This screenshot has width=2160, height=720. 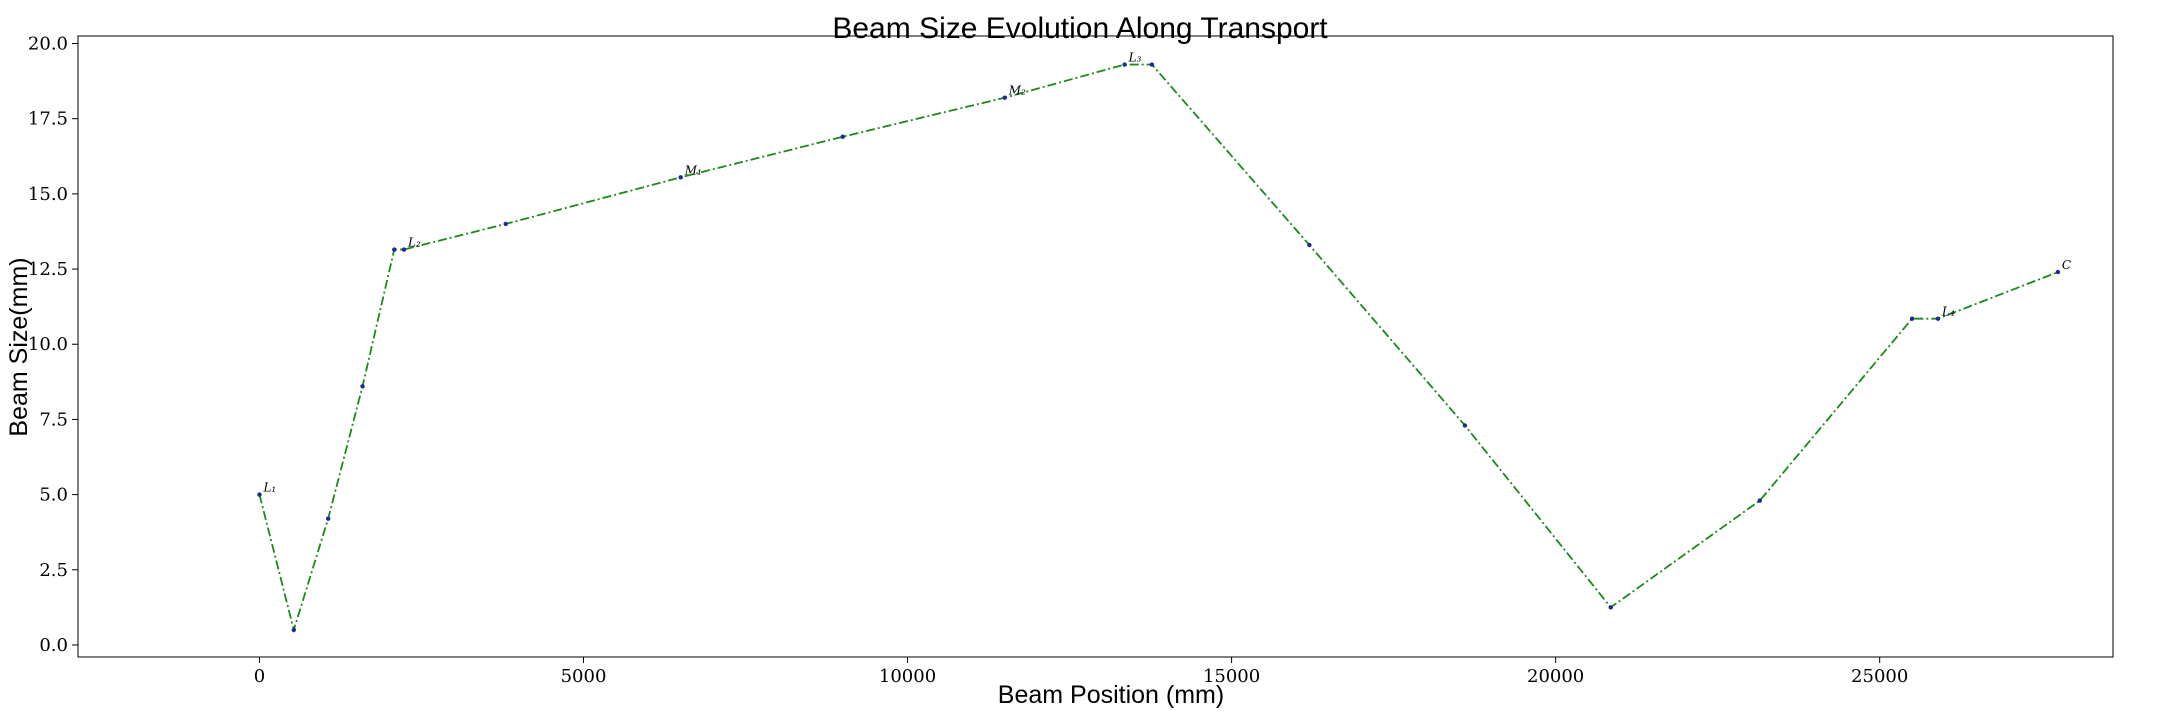 I want to click on element-label: C, so click(x=2066, y=265).